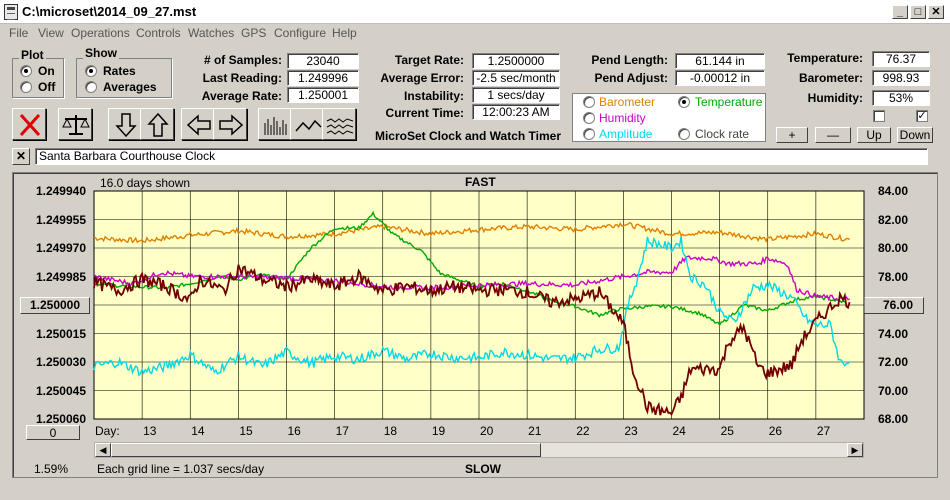 Image resolution: width=950 pixels, height=500 pixels. I want to click on target-rate-field: 1.2500000, so click(516, 61).